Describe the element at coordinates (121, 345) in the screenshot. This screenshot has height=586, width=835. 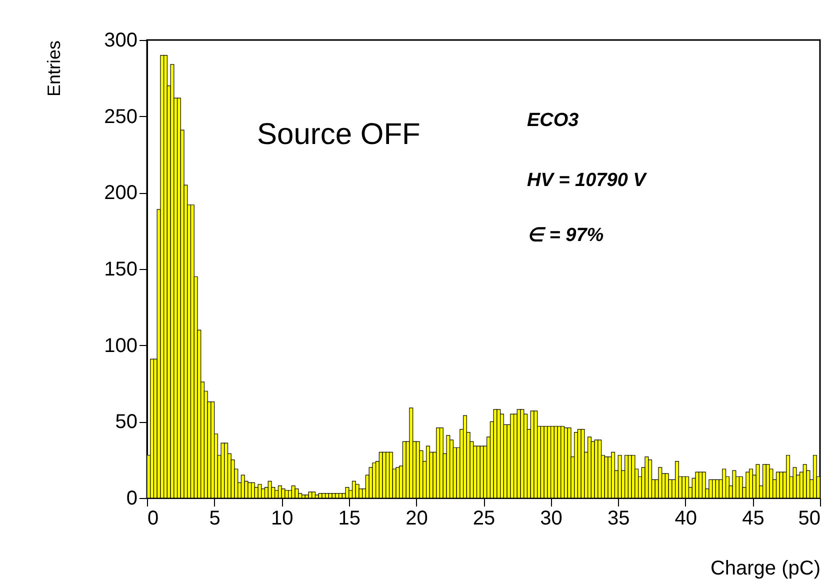
I see `y-tick-label: 100` at that location.